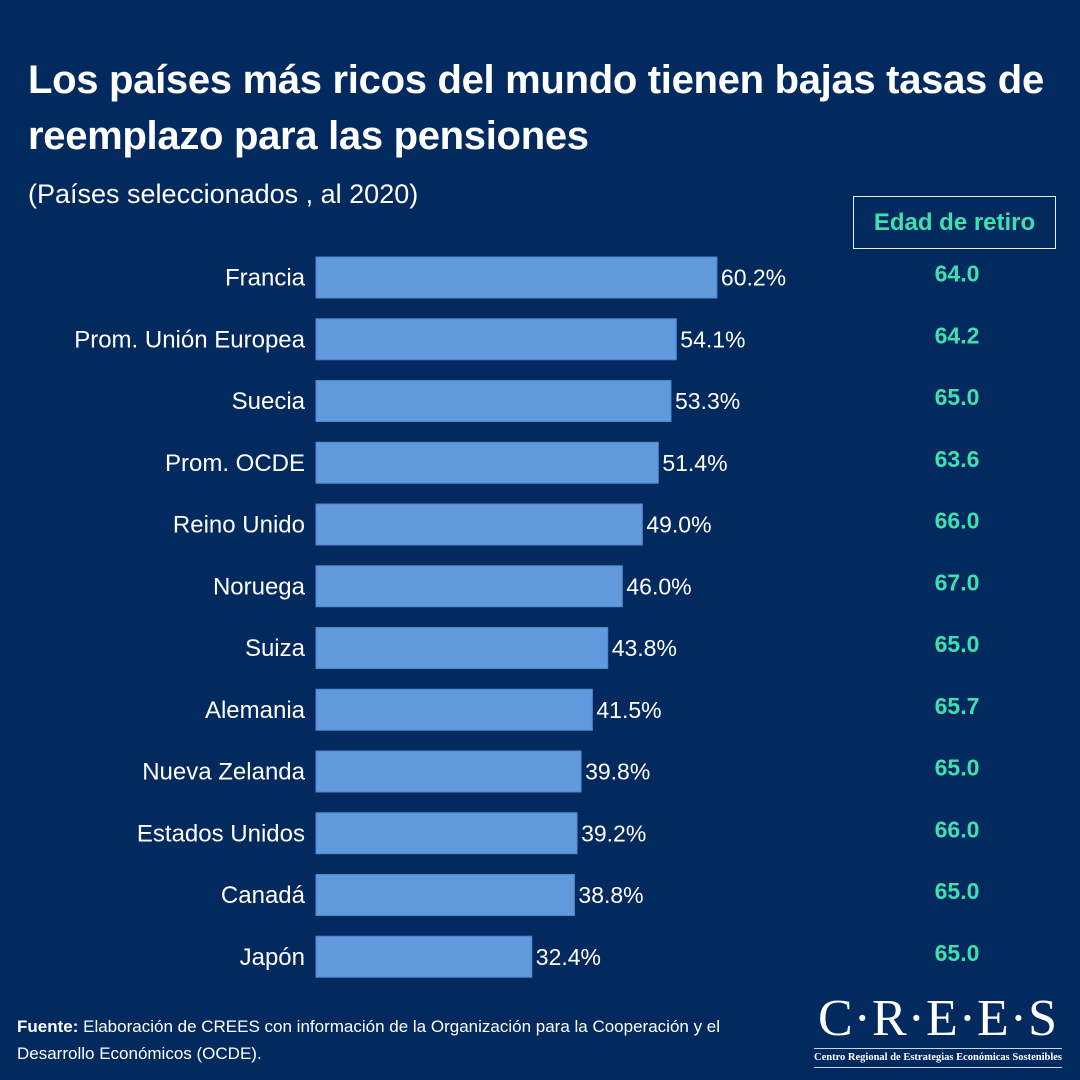  What do you see at coordinates (678, 525) in the screenshot?
I see `value-label: 49.0%` at bounding box center [678, 525].